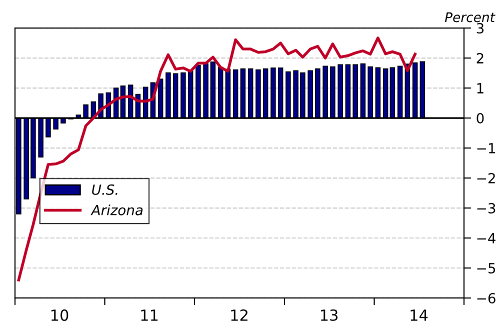 This screenshot has width=500, height=330. I want to click on x-tick-label: 12, so click(239, 315).